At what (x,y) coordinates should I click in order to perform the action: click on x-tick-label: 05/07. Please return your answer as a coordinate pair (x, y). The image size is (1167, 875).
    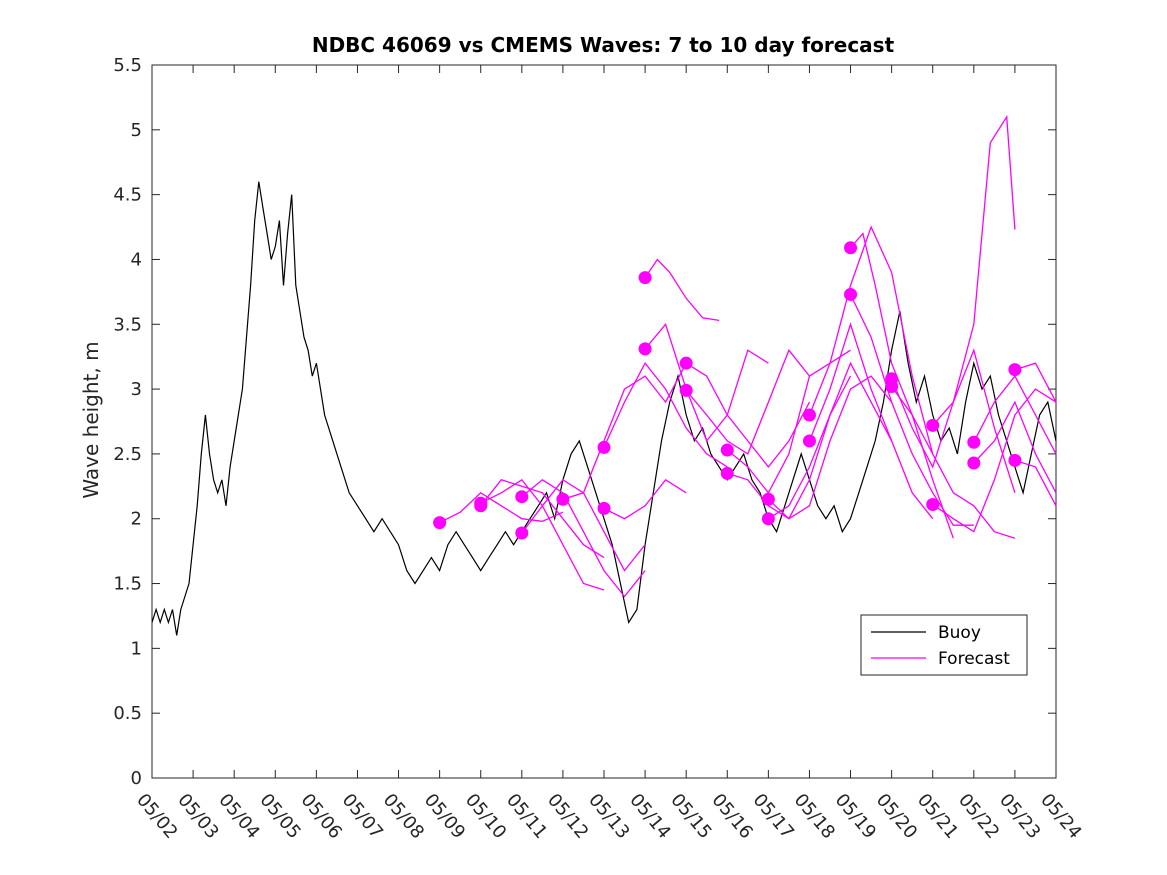
    Looking at the image, I should click on (362, 816).